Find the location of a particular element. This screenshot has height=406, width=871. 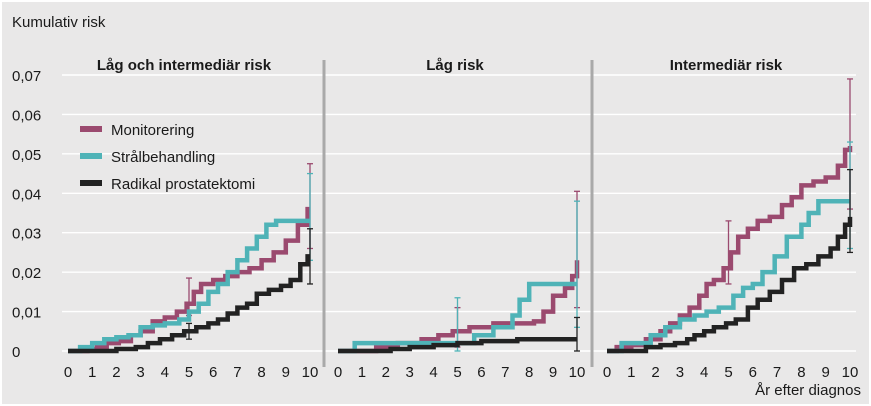

y-tick-label: 0,05 is located at coordinates (26, 155).